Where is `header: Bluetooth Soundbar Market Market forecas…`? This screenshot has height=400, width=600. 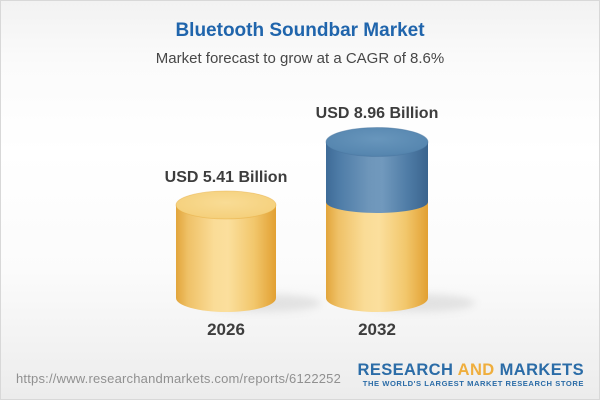
header: Bluetooth Soundbar Market Market forecas… is located at coordinates (300, 43).